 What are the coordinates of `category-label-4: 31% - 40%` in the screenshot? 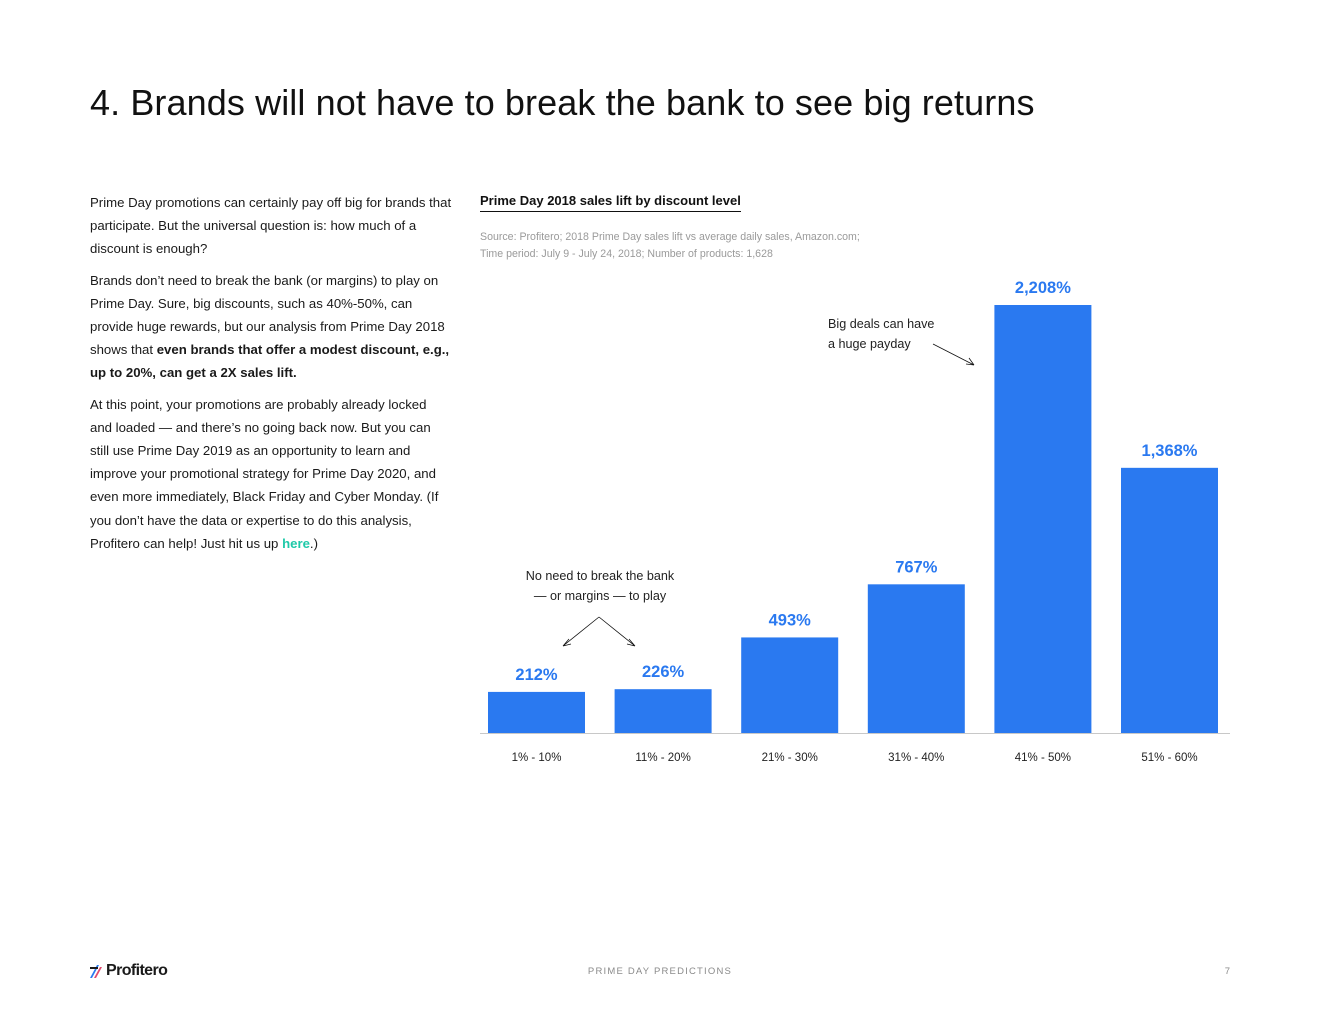 It's located at (916, 758).